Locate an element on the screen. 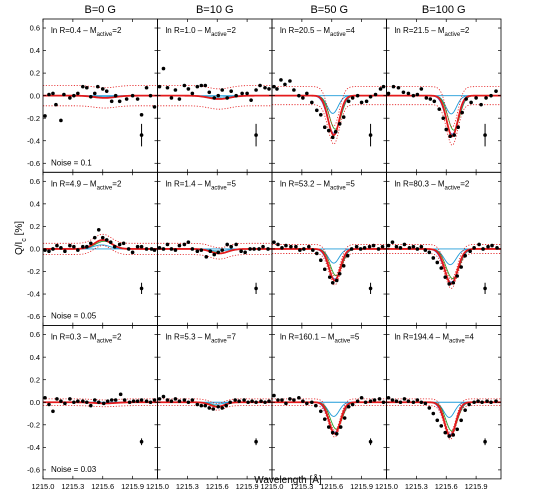  panel-annotation-main: ln R=160.1 – M is located at coordinates (307, 337).